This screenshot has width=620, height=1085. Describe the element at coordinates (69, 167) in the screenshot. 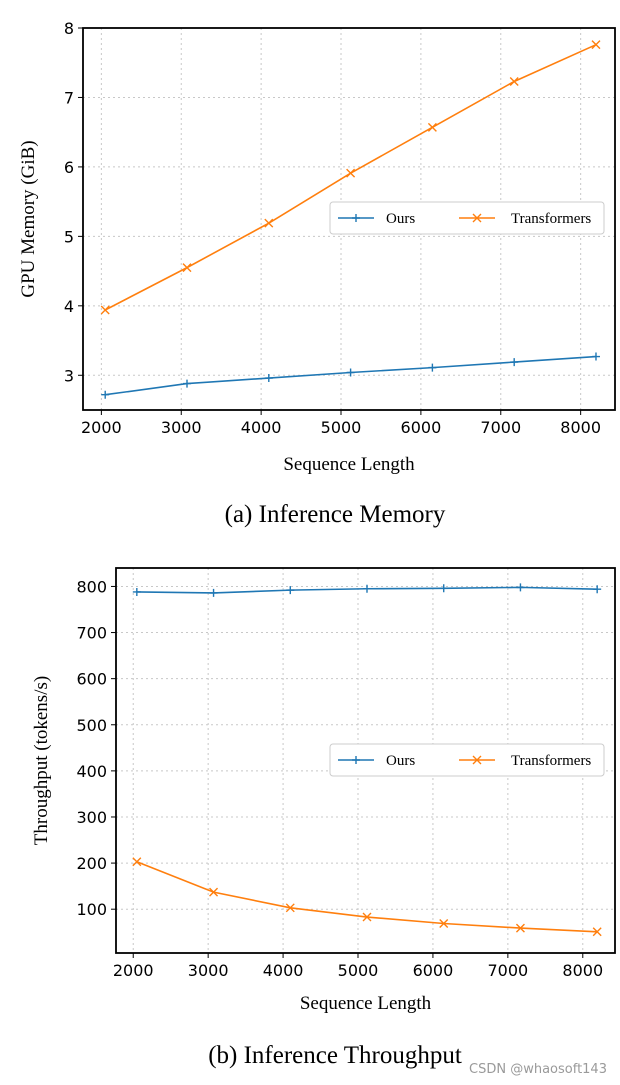

I see `y-tick-label: 6` at that location.